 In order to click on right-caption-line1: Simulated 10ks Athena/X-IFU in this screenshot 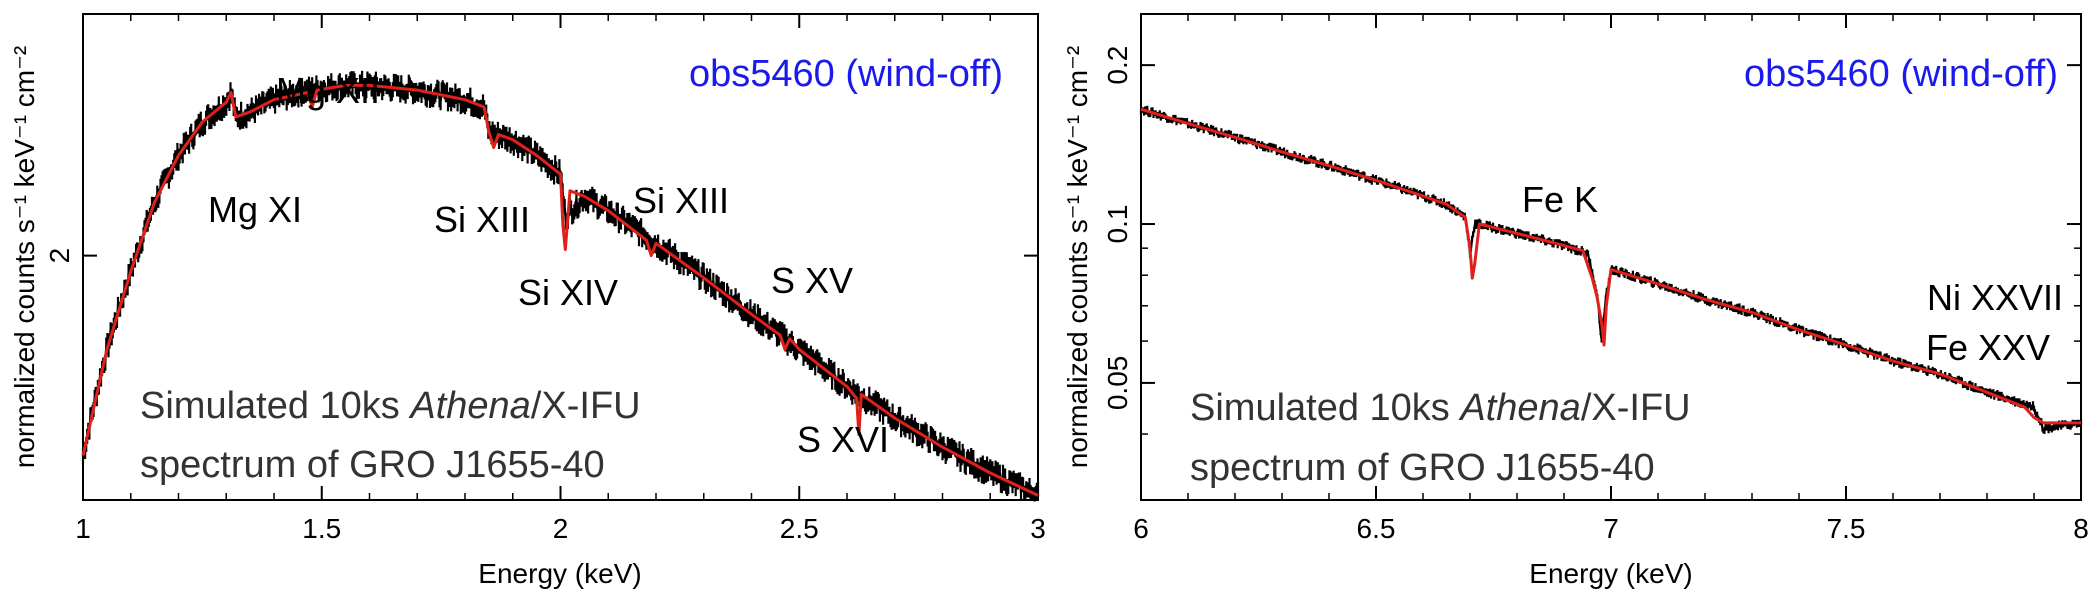, I will do `click(1440, 408)`.